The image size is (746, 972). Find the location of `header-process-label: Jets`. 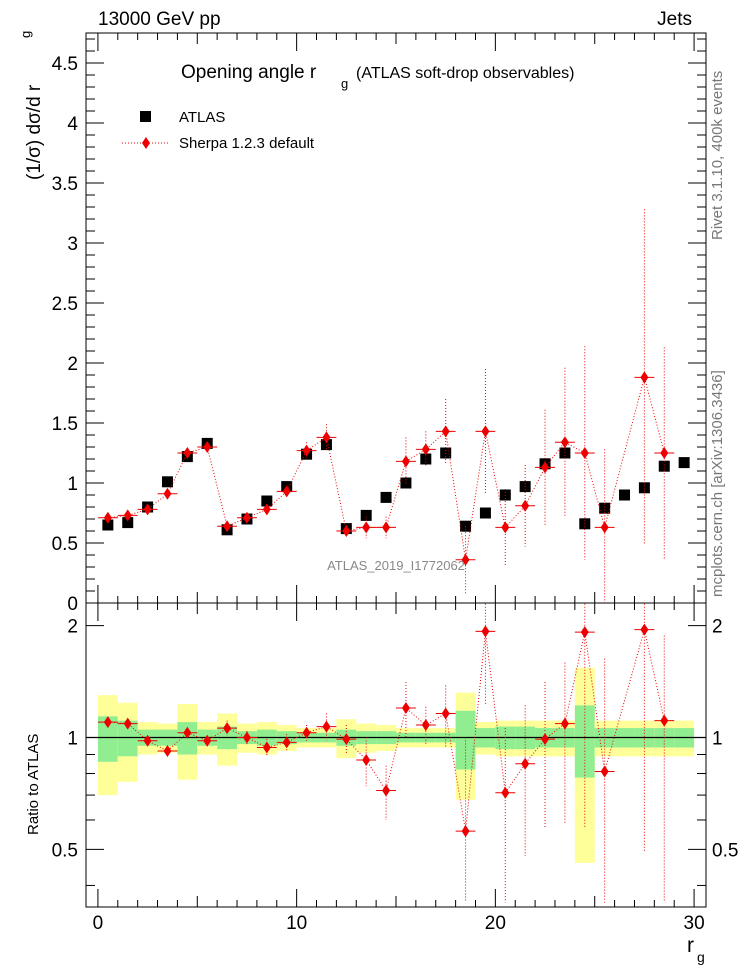

header-process-label: Jets is located at coordinates (674, 19).